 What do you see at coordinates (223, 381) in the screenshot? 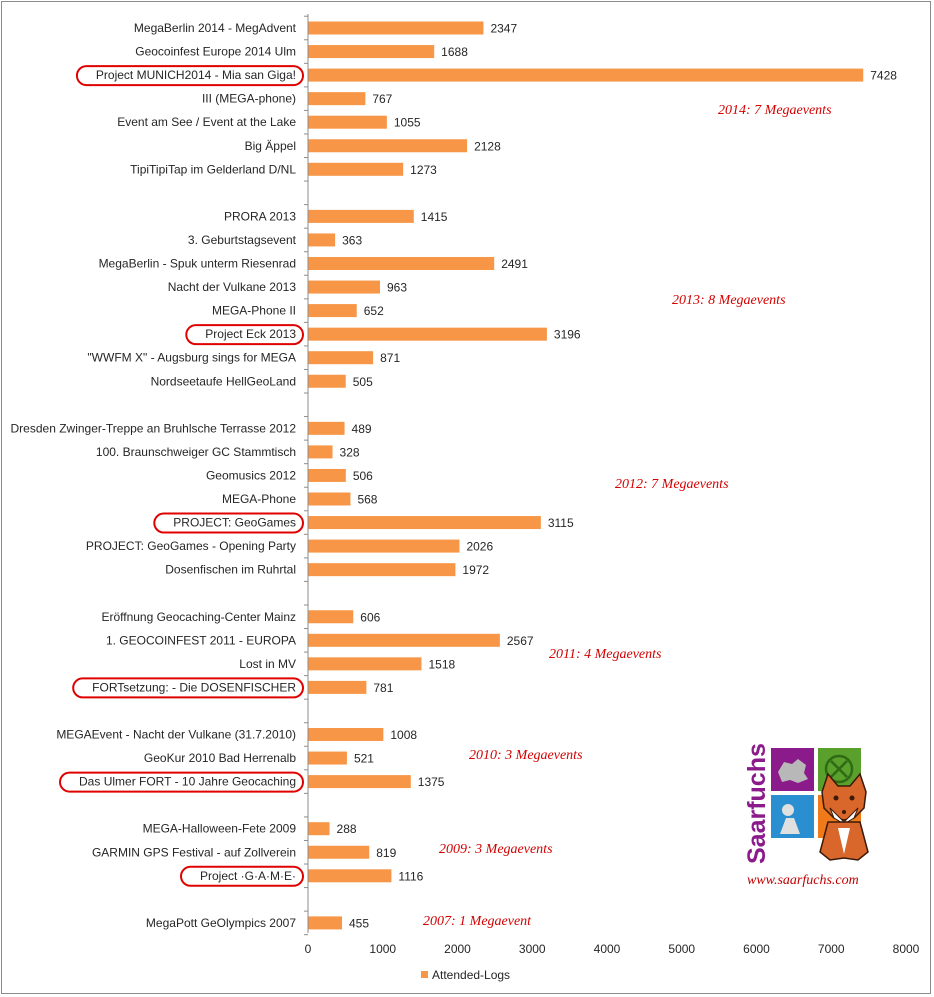
I see `category-label: Nordseetaufe HellGeoLand` at bounding box center [223, 381].